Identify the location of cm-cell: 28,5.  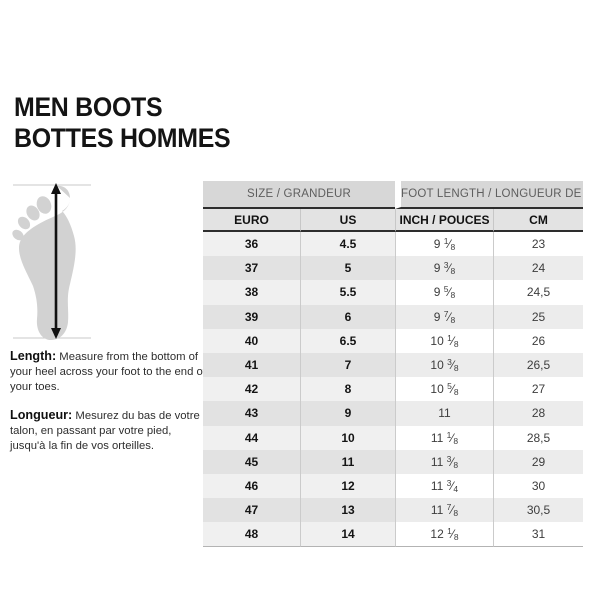
(538, 437).